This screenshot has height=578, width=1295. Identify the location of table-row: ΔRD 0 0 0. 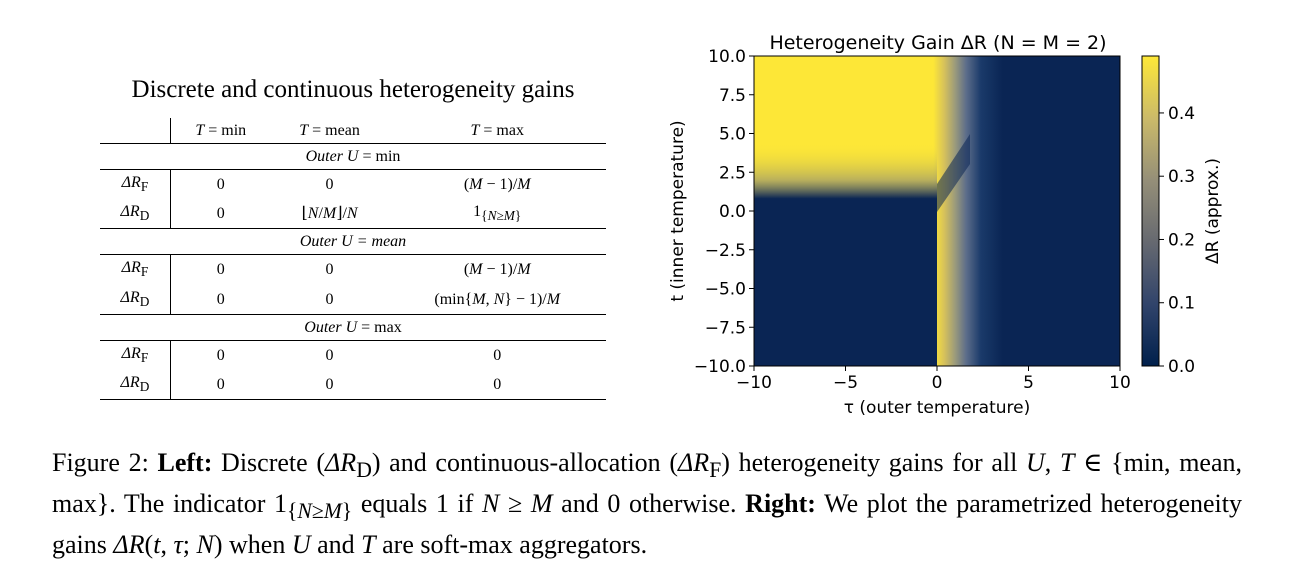
(353, 385).